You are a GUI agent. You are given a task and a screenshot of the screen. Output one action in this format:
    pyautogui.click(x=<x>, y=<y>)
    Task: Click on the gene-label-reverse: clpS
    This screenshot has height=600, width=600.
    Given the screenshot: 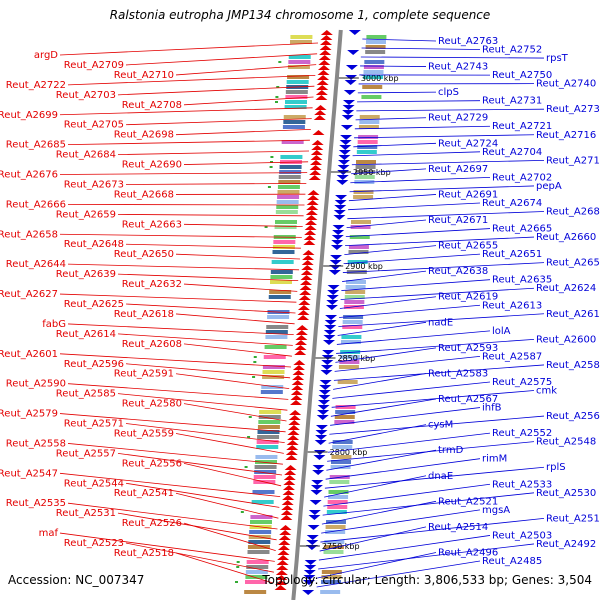 What is the action you would take?
    pyautogui.click(x=448, y=92)
    